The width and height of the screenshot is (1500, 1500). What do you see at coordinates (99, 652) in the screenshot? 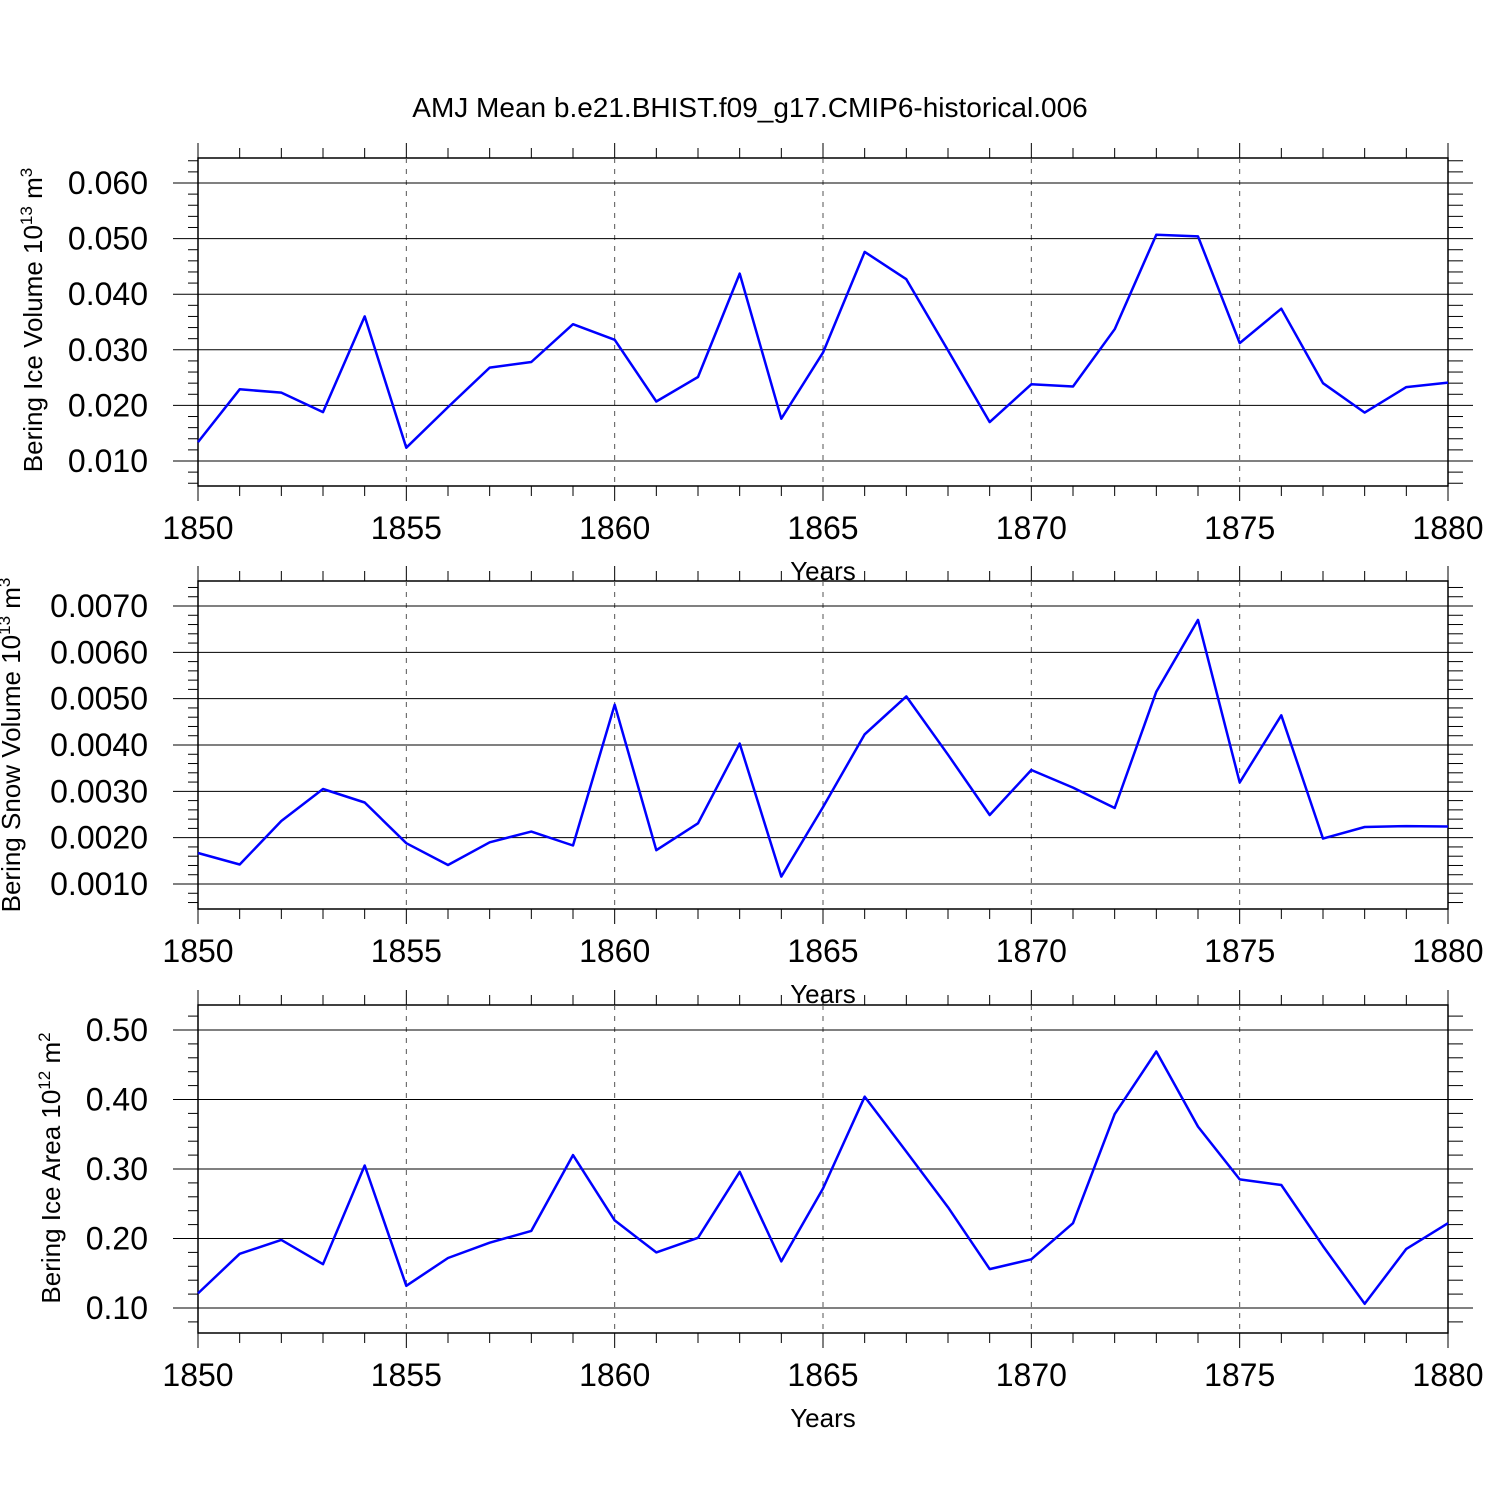
I see `y-tick-label: 0.0060` at bounding box center [99, 652].